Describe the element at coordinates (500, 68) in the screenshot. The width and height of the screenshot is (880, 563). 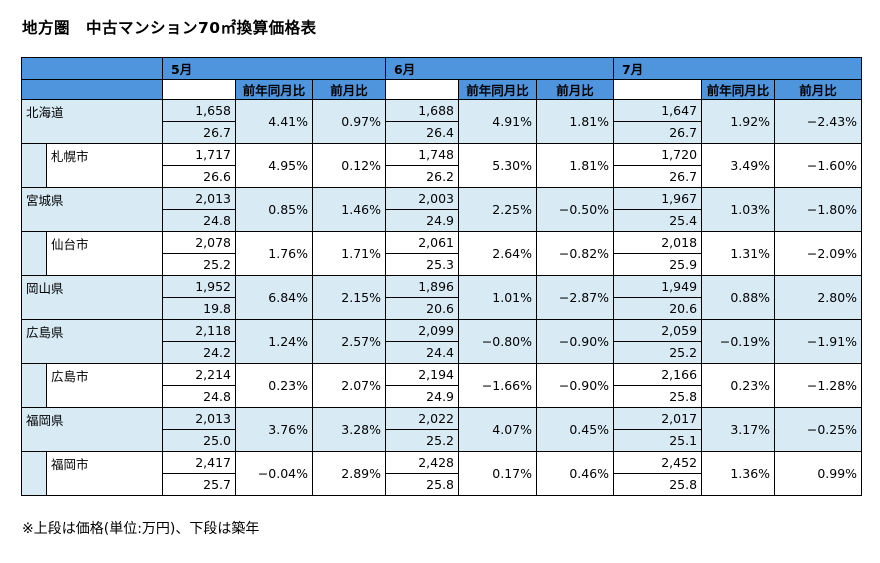
I see `month-header: 6月` at that location.